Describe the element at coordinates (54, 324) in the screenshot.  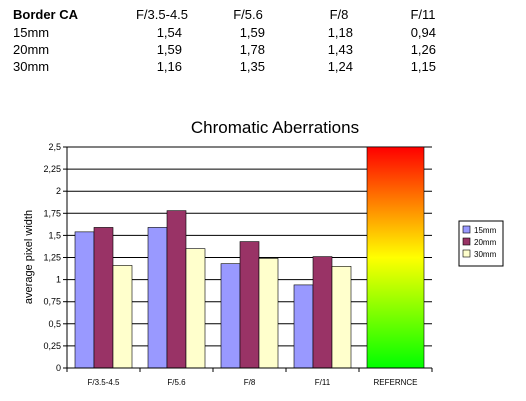
I see `y-tick-label: 0,5` at that location.